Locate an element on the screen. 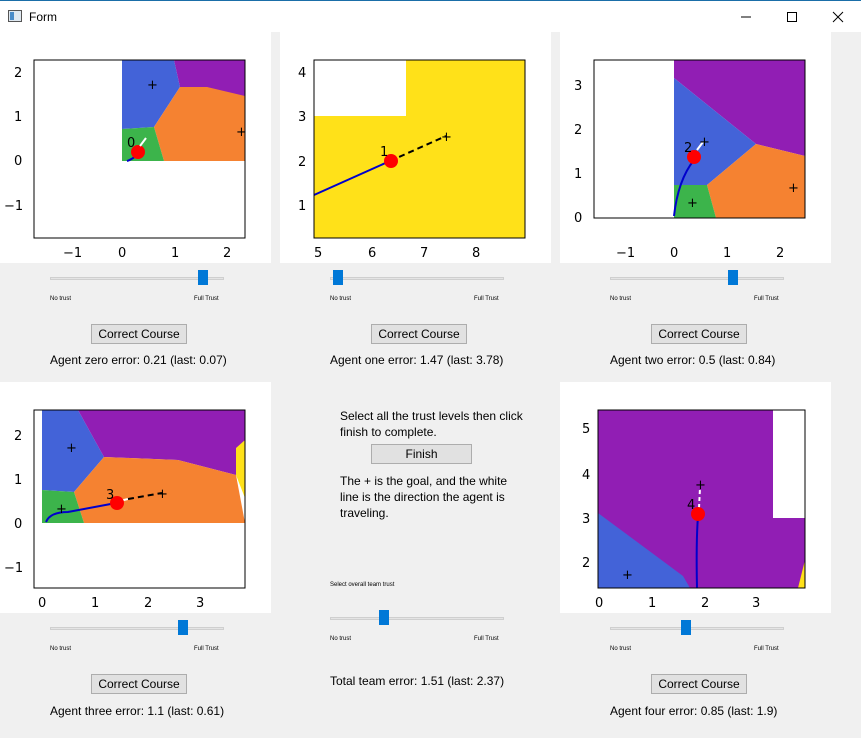 This screenshot has height=738, width=861. agent-two-plot: 2 + + + −1 0 1 2 3 2 1 0 is located at coordinates (695, 147).